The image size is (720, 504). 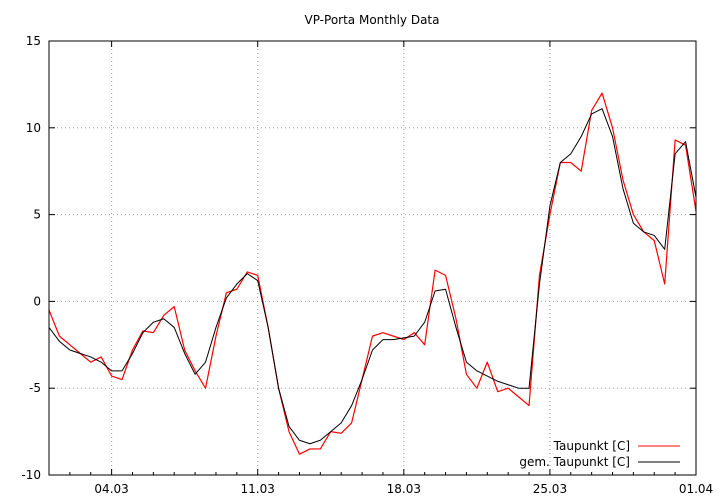 What do you see at coordinates (33, 128) in the screenshot?
I see `y-tick-label: 10` at bounding box center [33, 128].